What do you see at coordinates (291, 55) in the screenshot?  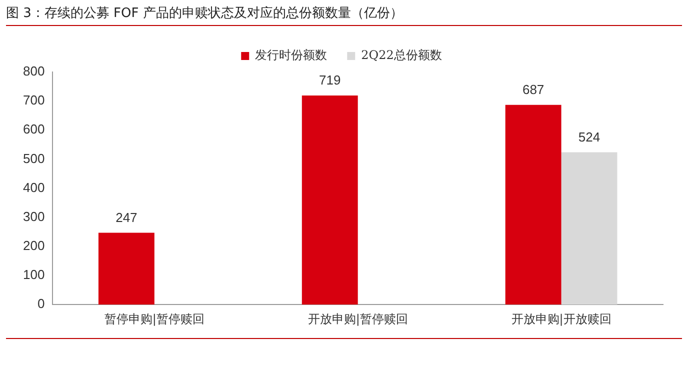 I see `legend-label: 发行时份额数` at bounding box center [291, 55].